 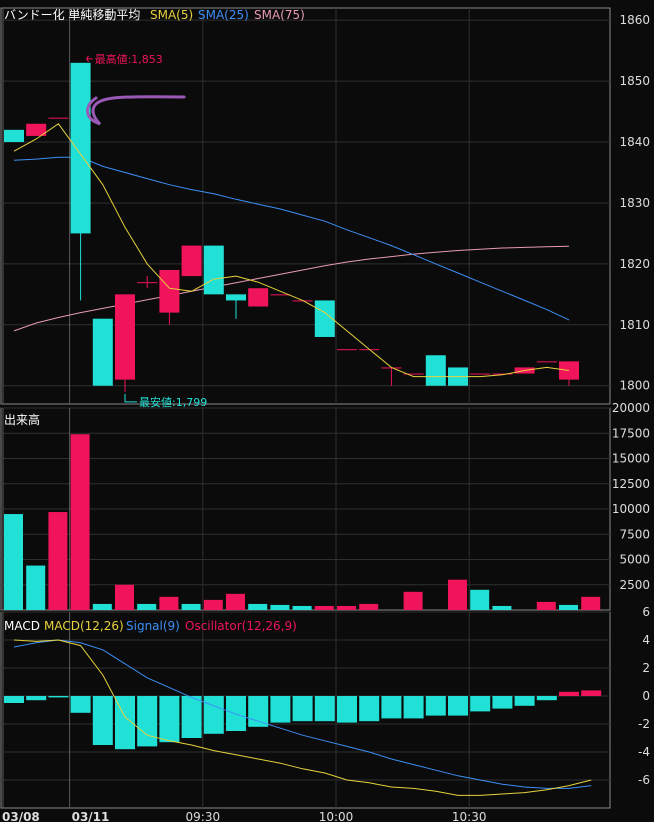 I want to click on max-price-label: 最高値:1,853, so click(x=129, y=59).